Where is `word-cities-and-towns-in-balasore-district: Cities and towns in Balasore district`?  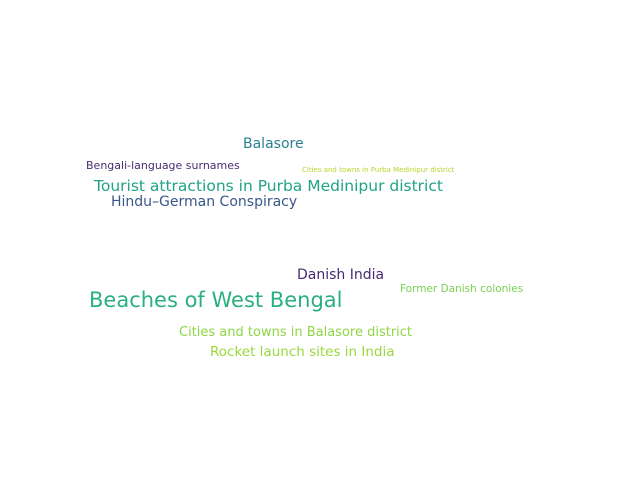 word-cities-and-towns-in-balasore-district: Cities and towns in Balasore district is located at coordinates (296, 332).